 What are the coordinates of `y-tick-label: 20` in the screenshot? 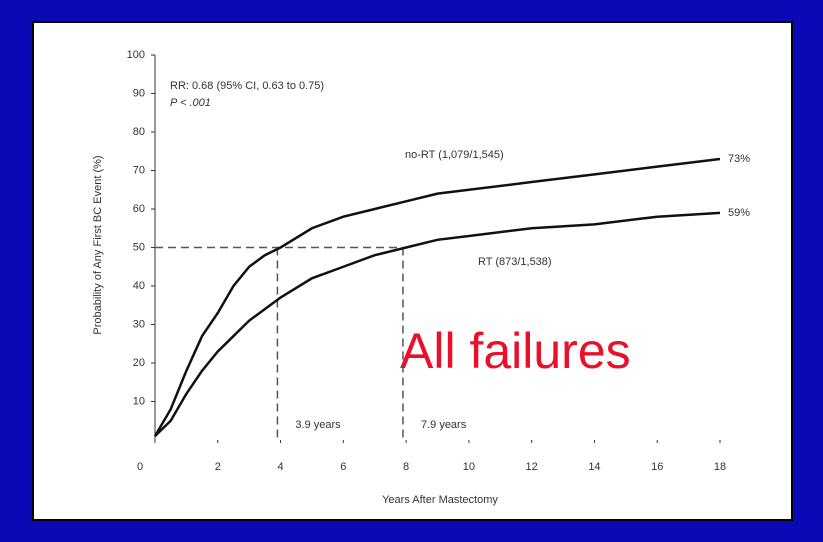 It's located at (139, 363).